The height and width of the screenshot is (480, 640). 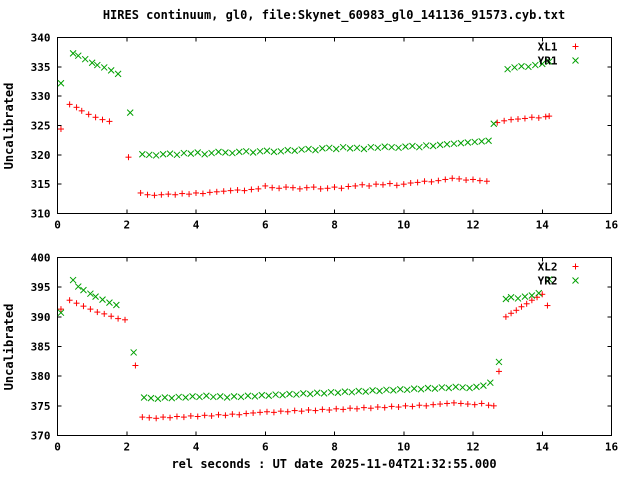 I want to click on legend-marker-YR2, so click(x=575, y=280).